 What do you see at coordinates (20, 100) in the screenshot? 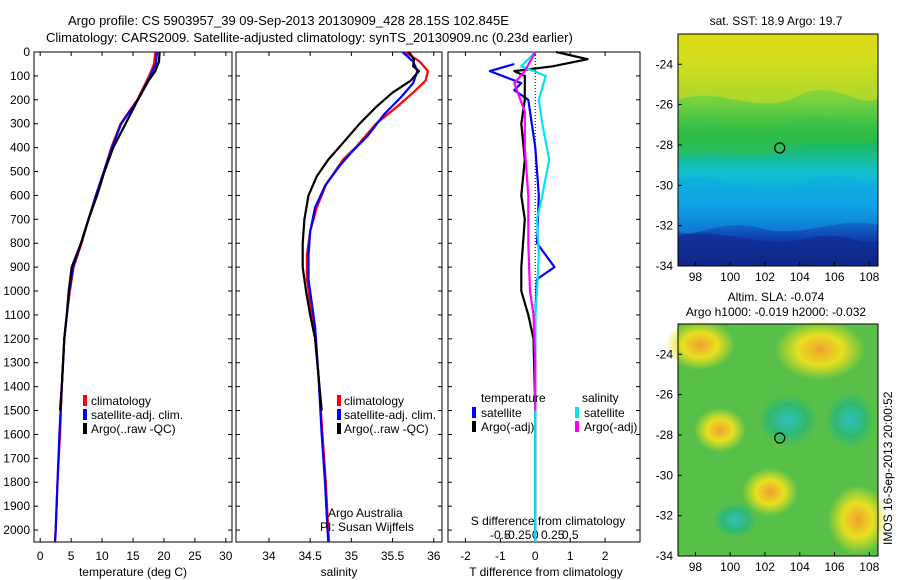
I see `depth-tick-label: 200` at bounding box center [20, 100].